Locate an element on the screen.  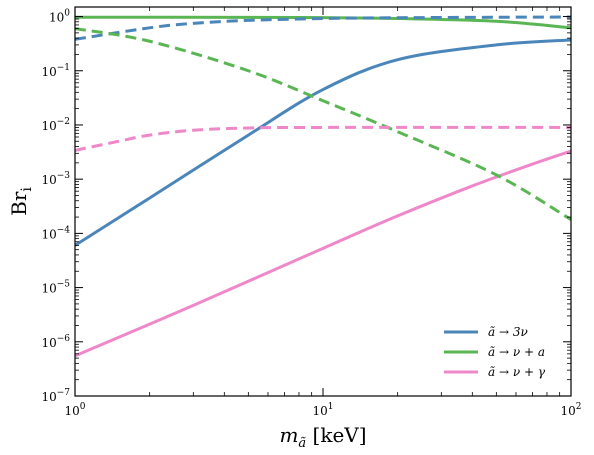
legend-label-2: ã → ν + a is located at coordinates (516, 352).